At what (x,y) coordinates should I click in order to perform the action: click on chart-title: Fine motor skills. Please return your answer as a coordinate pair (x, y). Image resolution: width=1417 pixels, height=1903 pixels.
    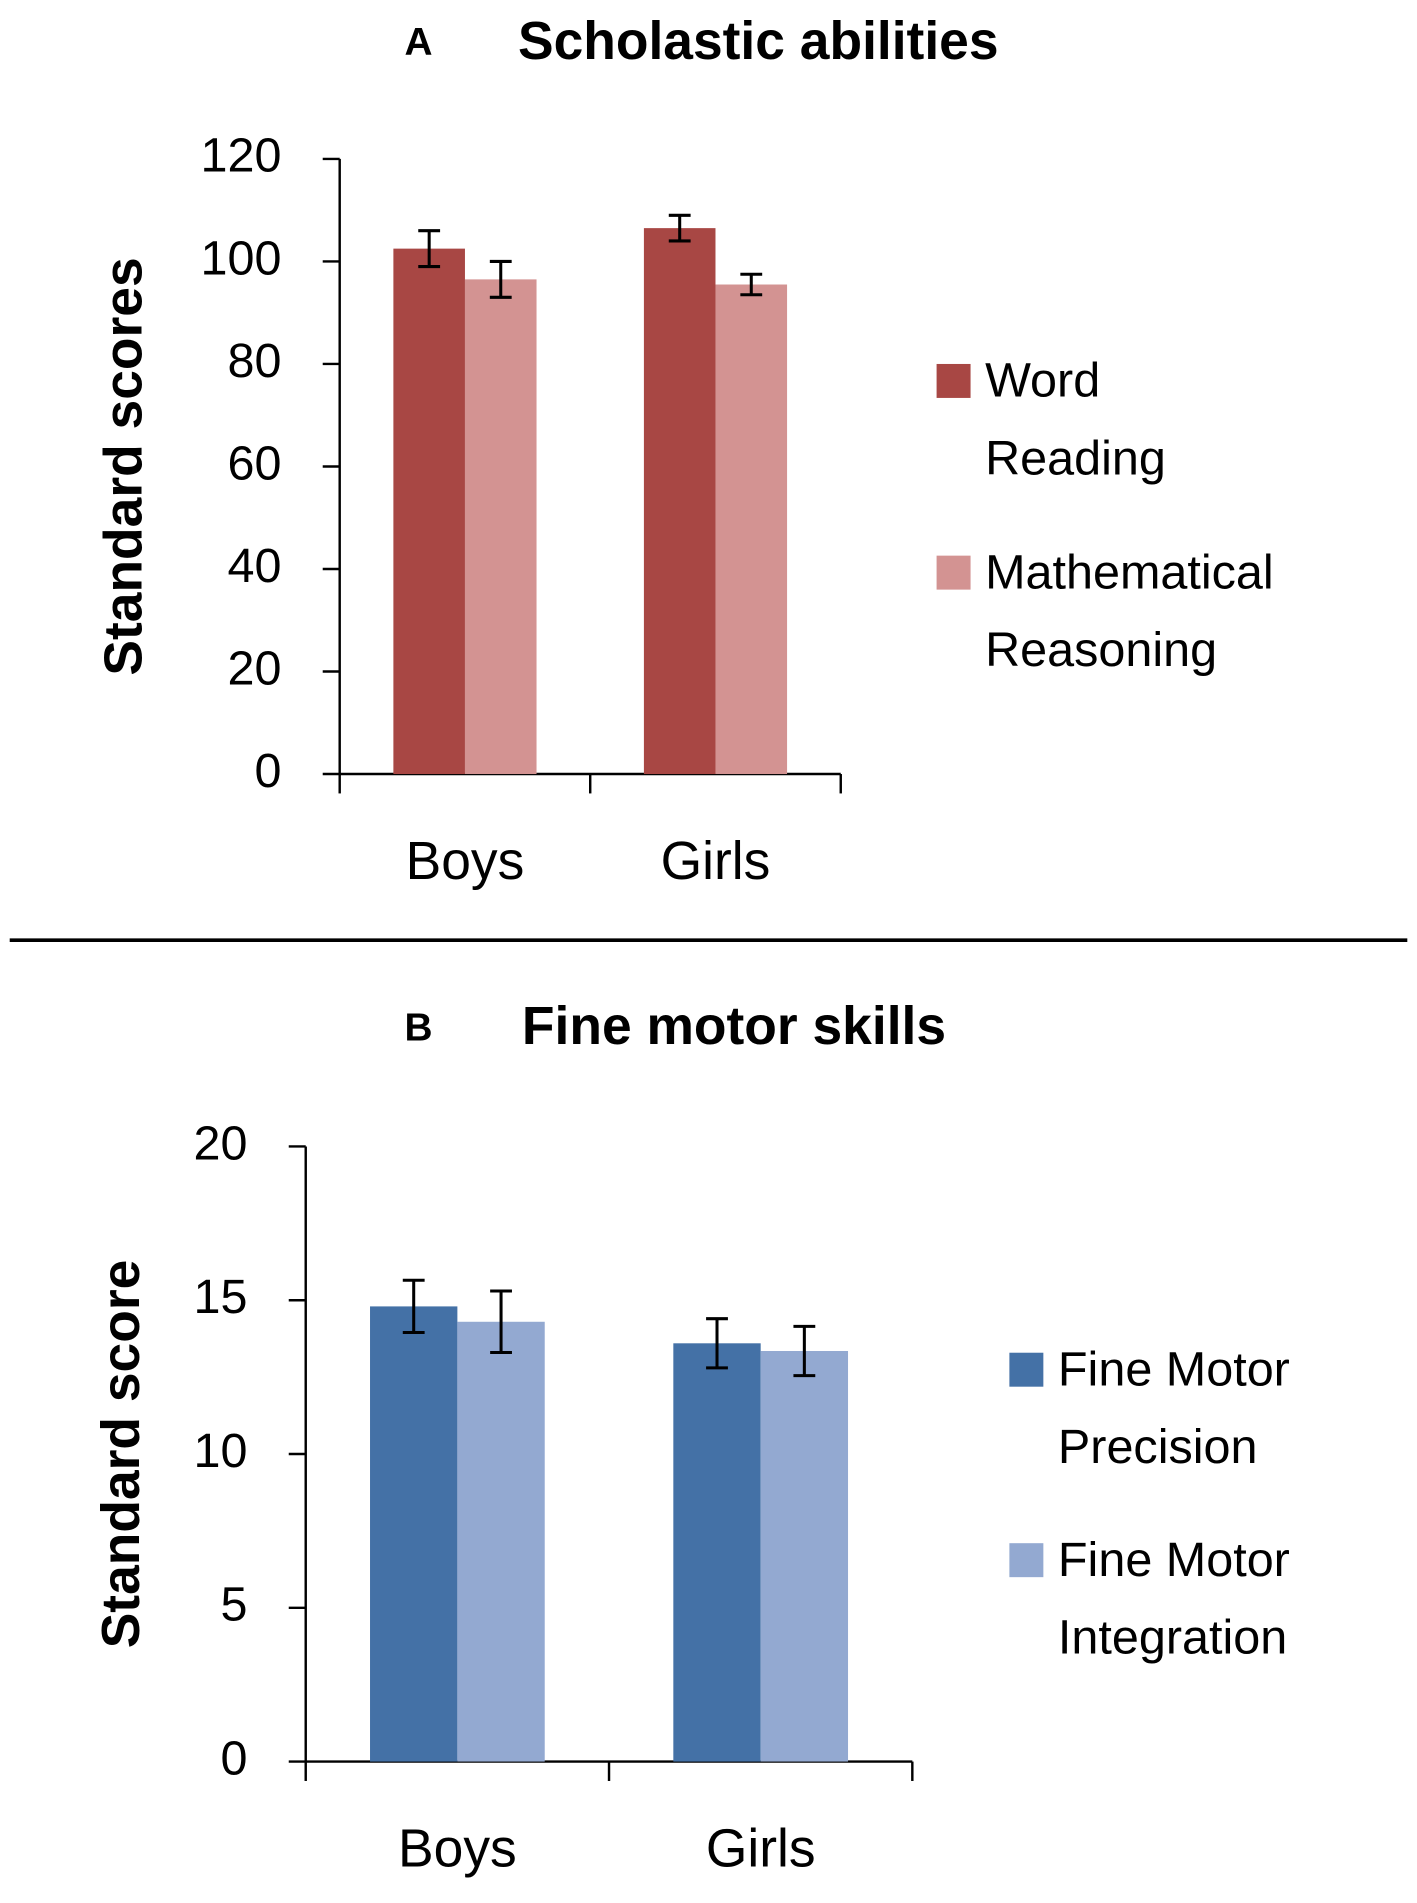
    Looking at the image, I should click on (734, 1026).